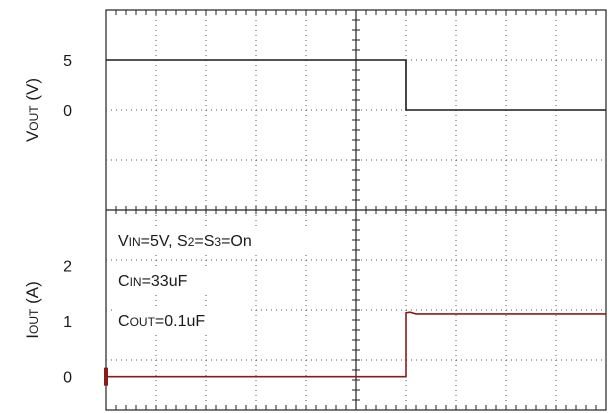  What do you see at coordinates (153, 281) in the screenshot?
I see `annotation-text: CIN=33uF` at bounding box center [153, 281].